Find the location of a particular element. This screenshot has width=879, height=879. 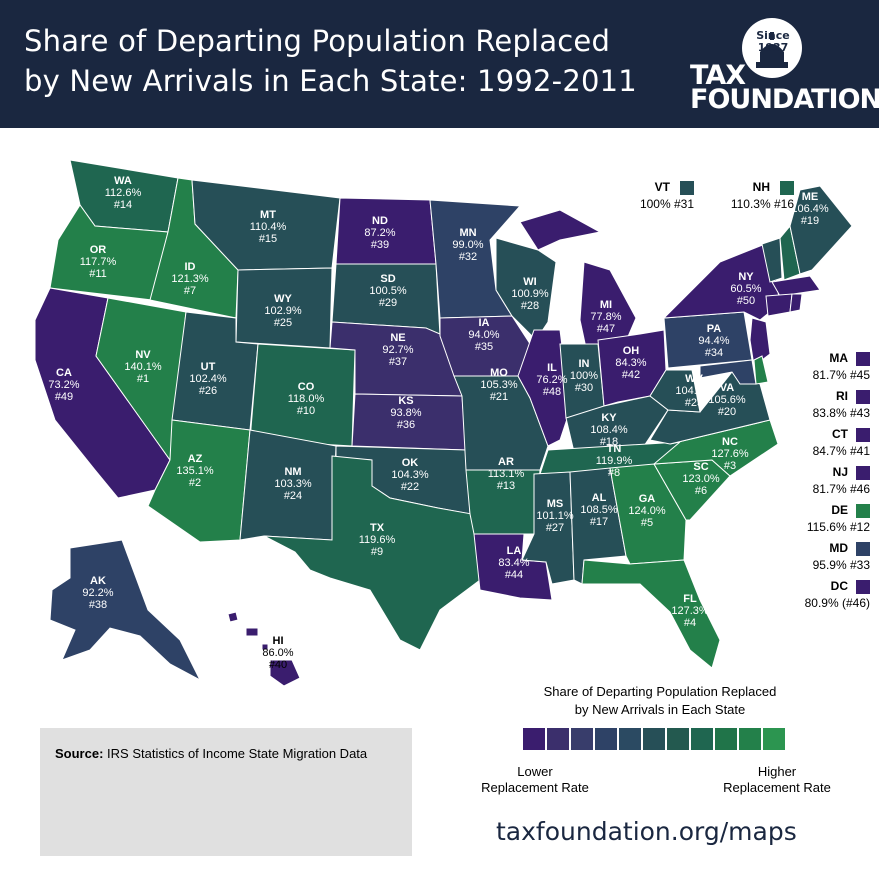

tax-foundation-logo: Since 1937 TAX FOUNDATION is located at coordinates (784, 68).